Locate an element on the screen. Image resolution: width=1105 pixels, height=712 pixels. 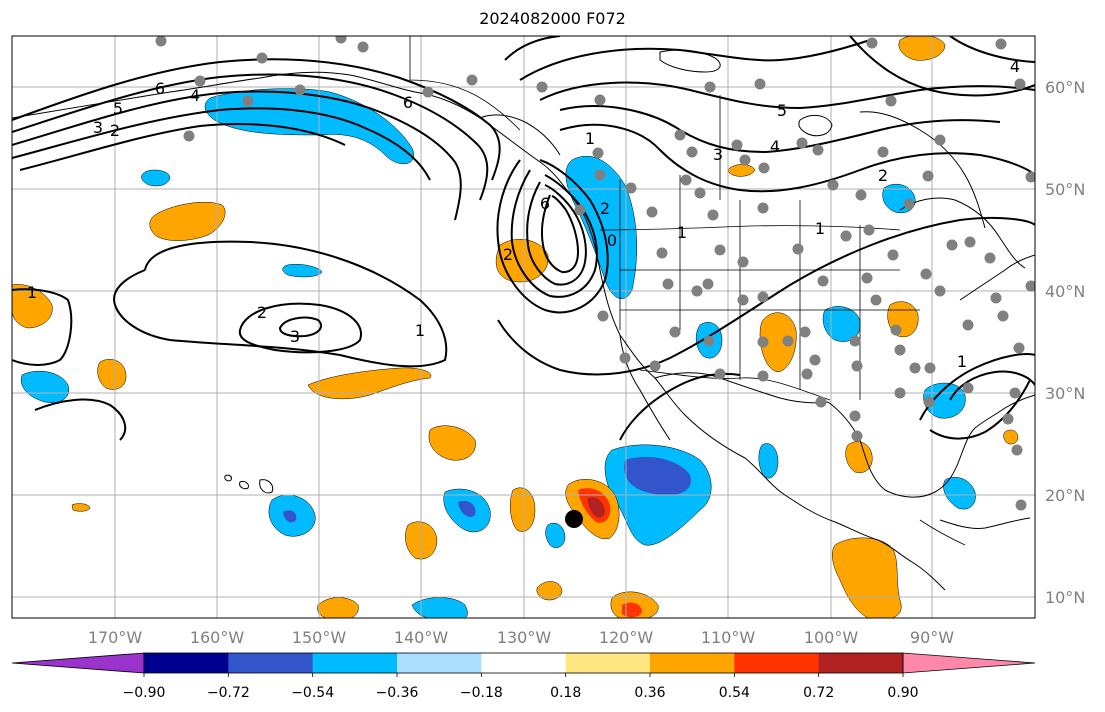
colorbar-tick-label: 0.36 is located at coordinates (649, 693).